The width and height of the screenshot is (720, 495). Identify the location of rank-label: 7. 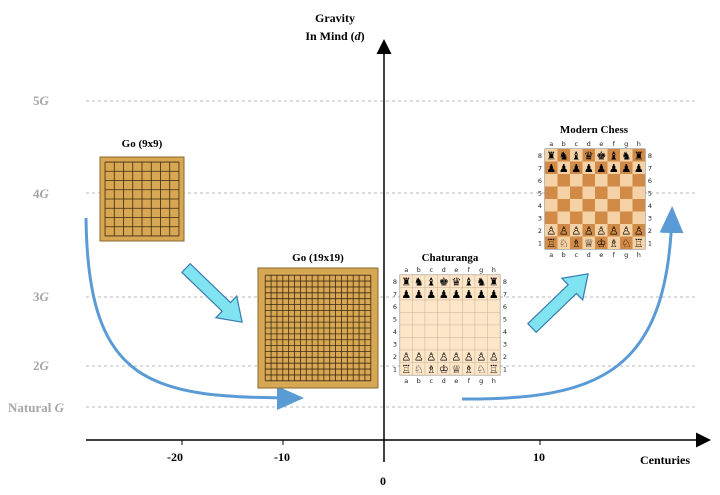
(540, 168).